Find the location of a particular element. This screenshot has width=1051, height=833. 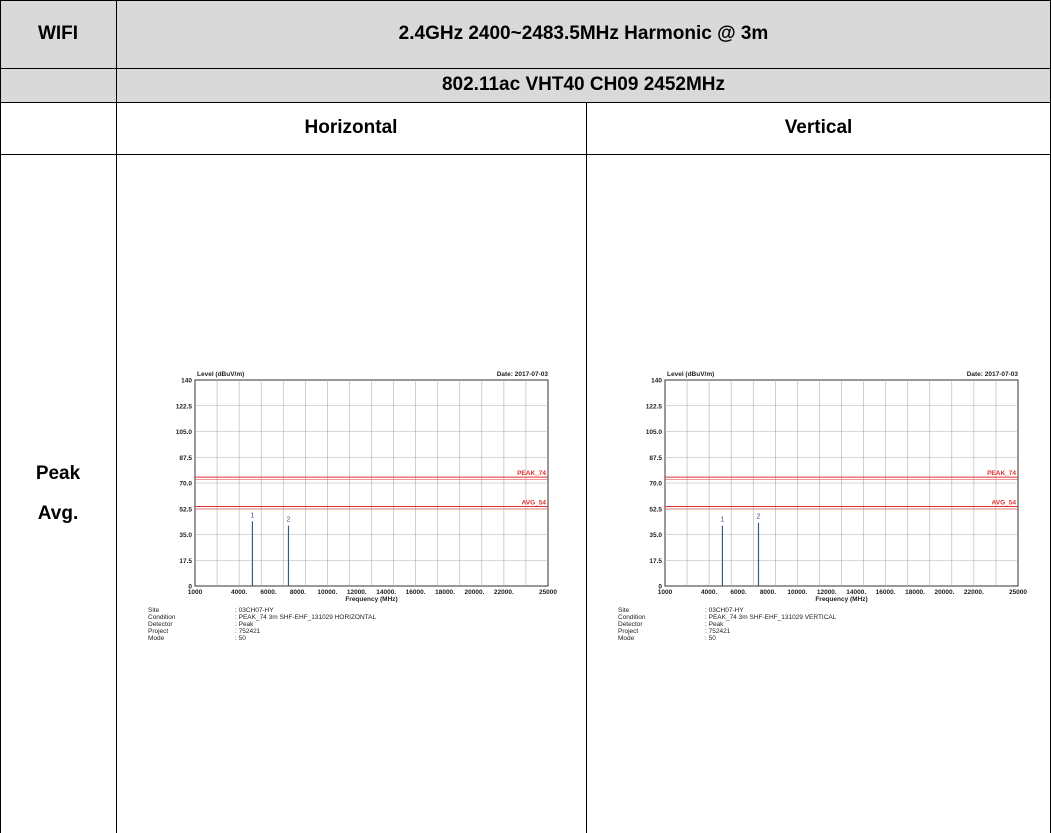

row2-empty-cell is located at coordinates (58, 85).